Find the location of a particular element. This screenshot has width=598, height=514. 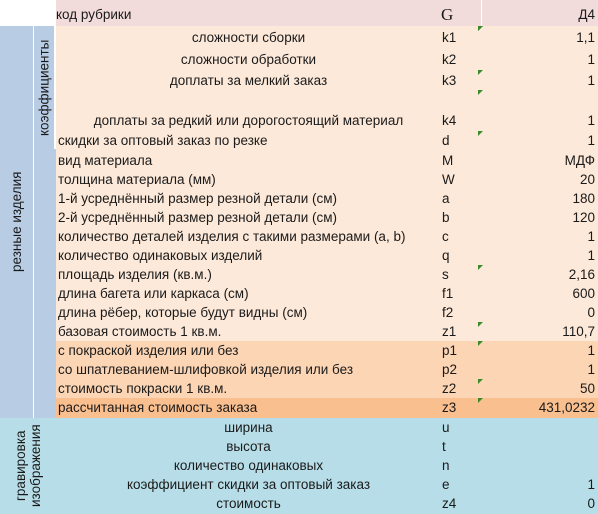

row-label: площадь изделия (кв.м.) is located at coordinates (248, 274).